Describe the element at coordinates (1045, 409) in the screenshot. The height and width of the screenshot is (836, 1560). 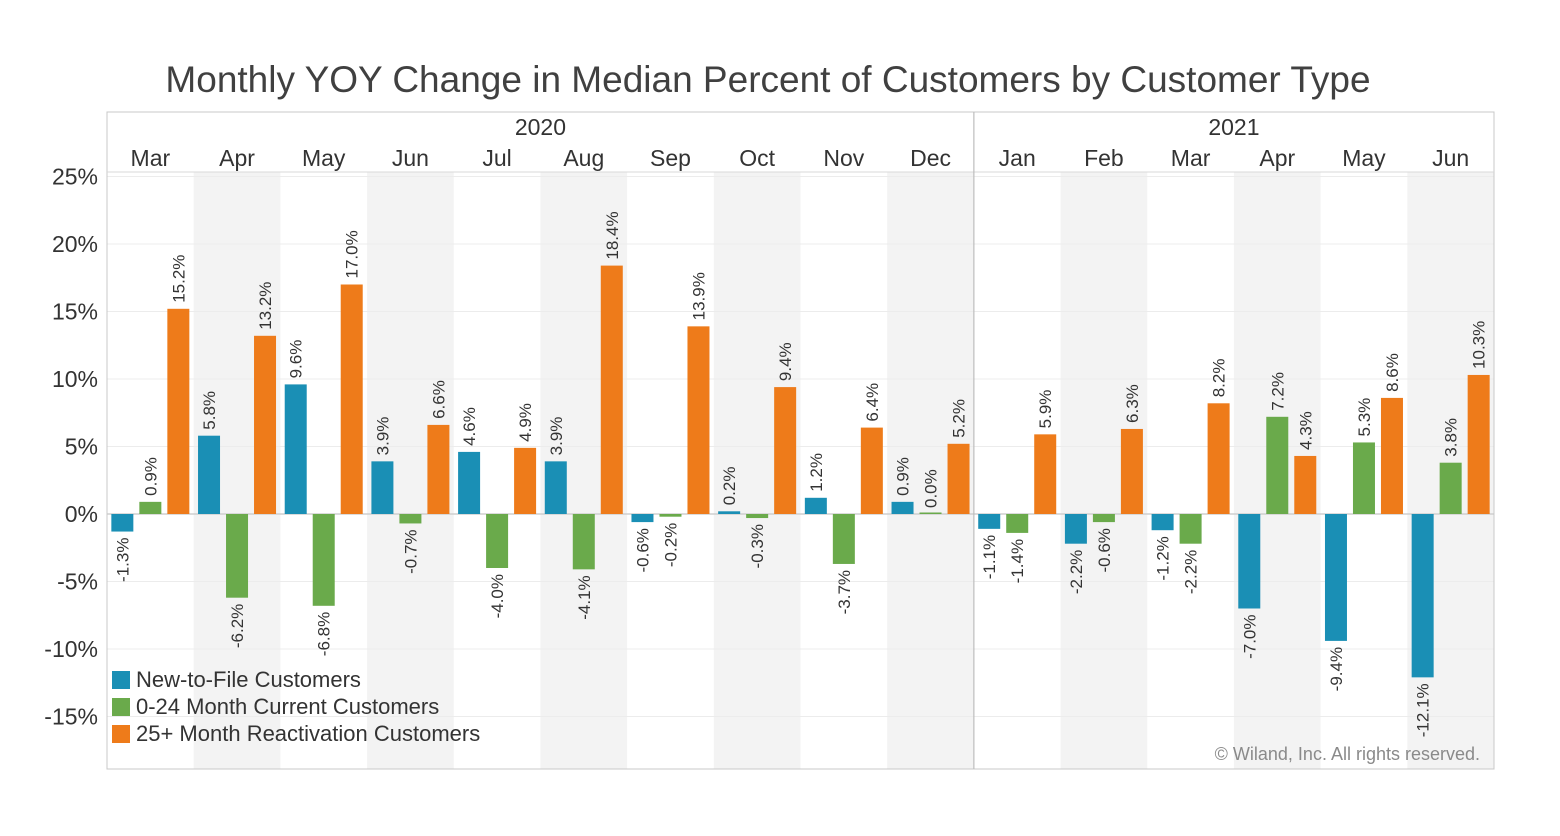
I see `data-label: 5.9%` at that location.